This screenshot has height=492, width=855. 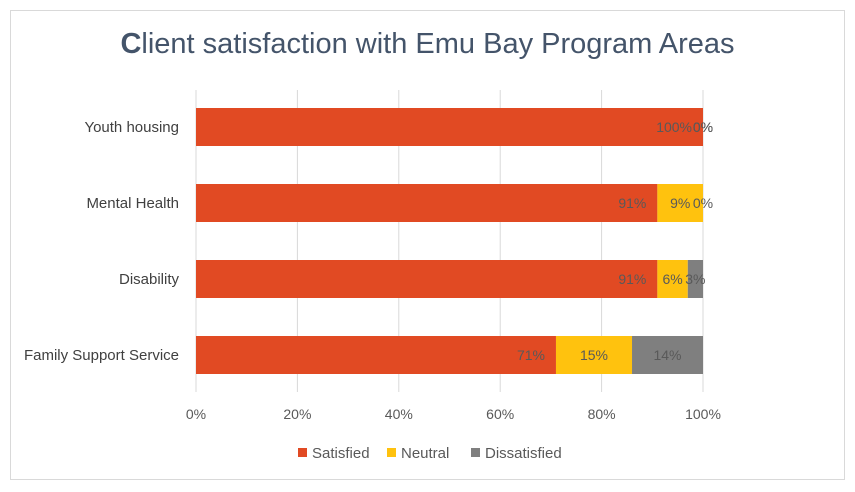 I want to click on x-tick-label: 0%, so click(x=196, y=414).